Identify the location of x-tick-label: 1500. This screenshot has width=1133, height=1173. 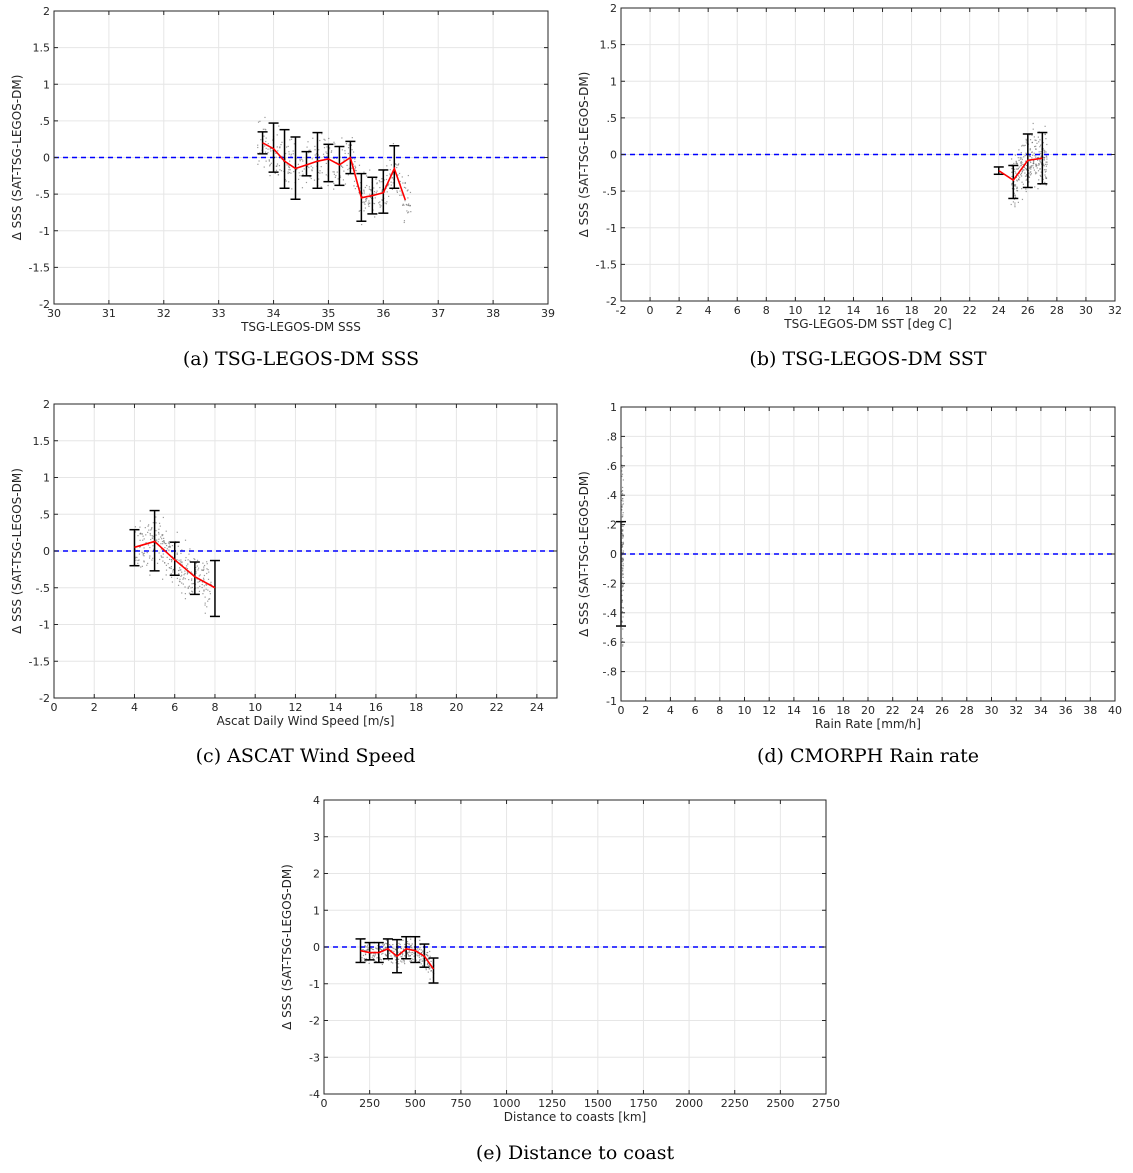
(598, 1103).